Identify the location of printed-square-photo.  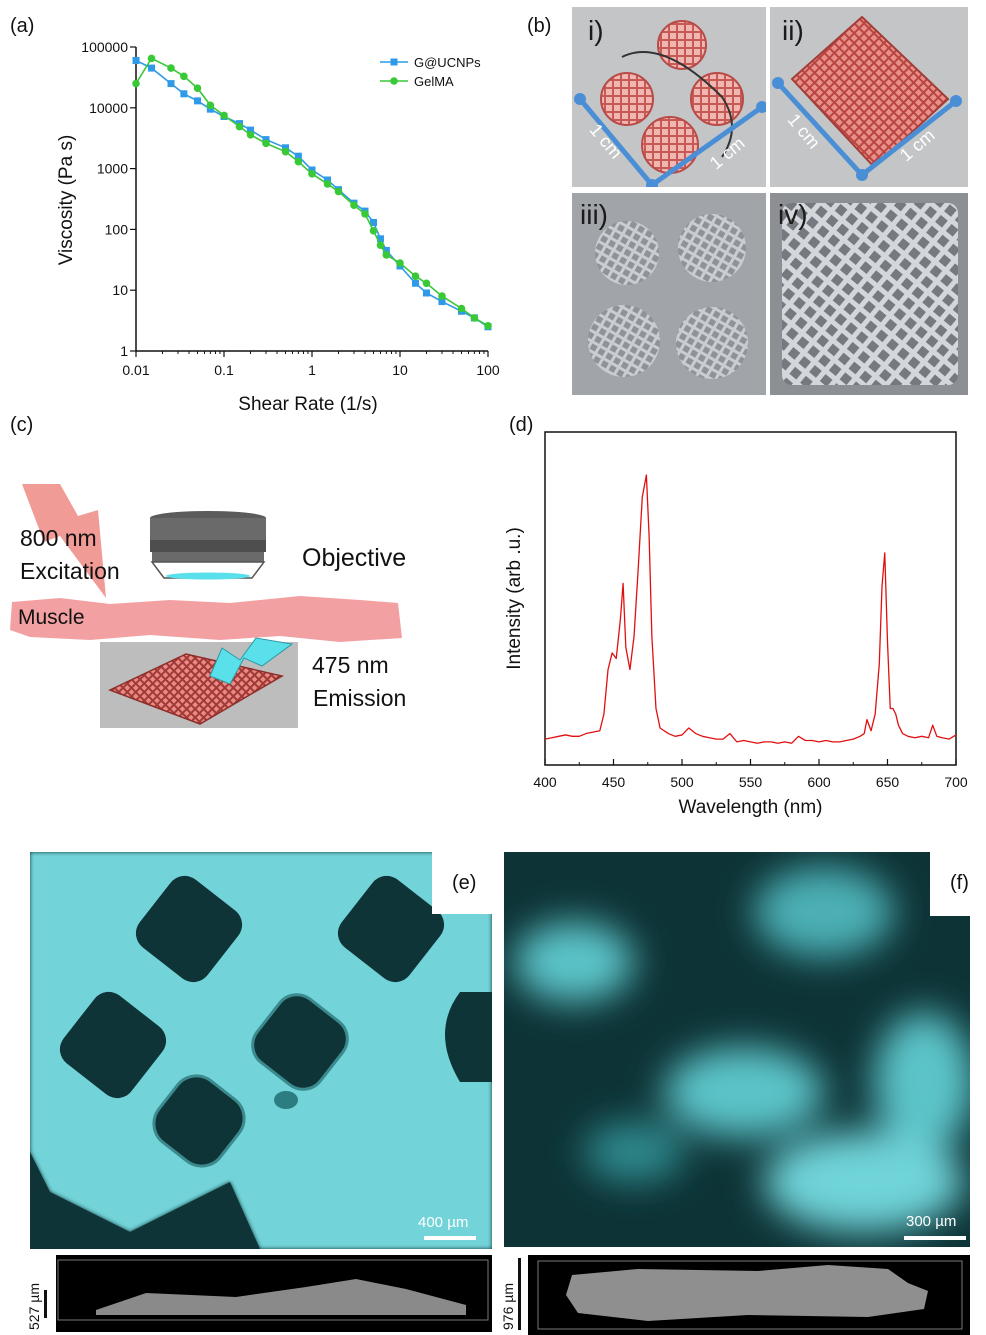
(870, 294).